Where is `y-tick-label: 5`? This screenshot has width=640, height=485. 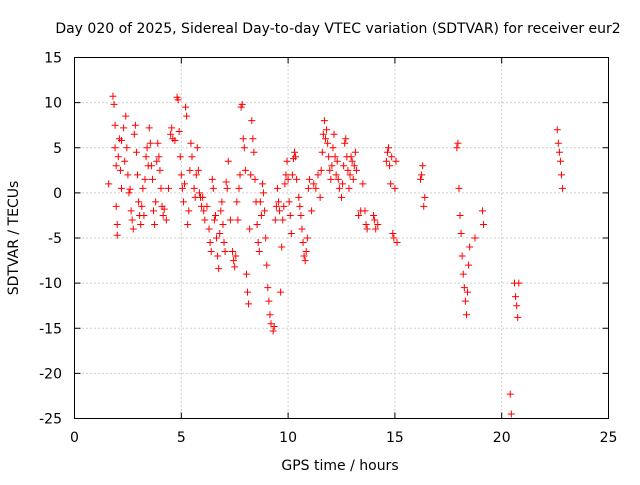
y-tick-label: 5 is located at coordinates (57, 149).